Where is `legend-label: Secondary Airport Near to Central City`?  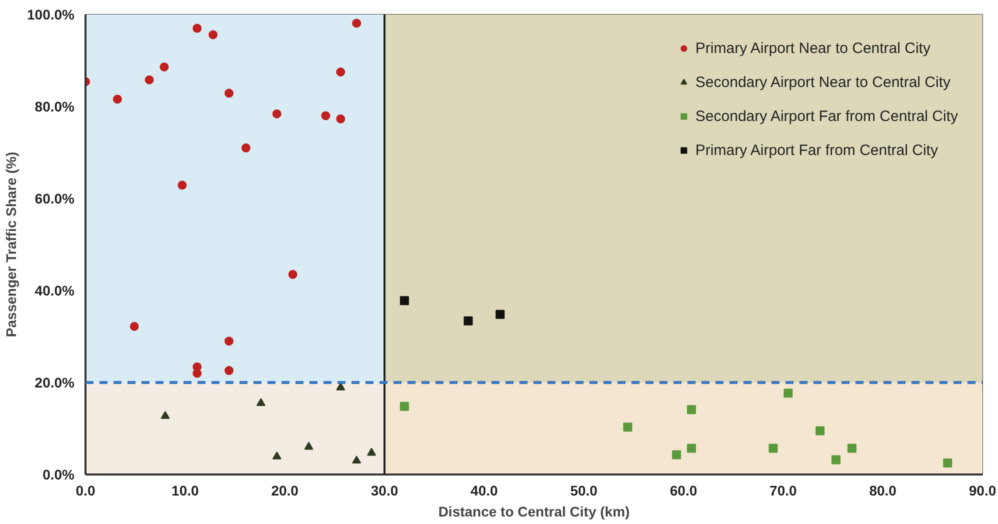 legend-label: Secondary Airport Near to Central City is located at coordinates (823, 82).